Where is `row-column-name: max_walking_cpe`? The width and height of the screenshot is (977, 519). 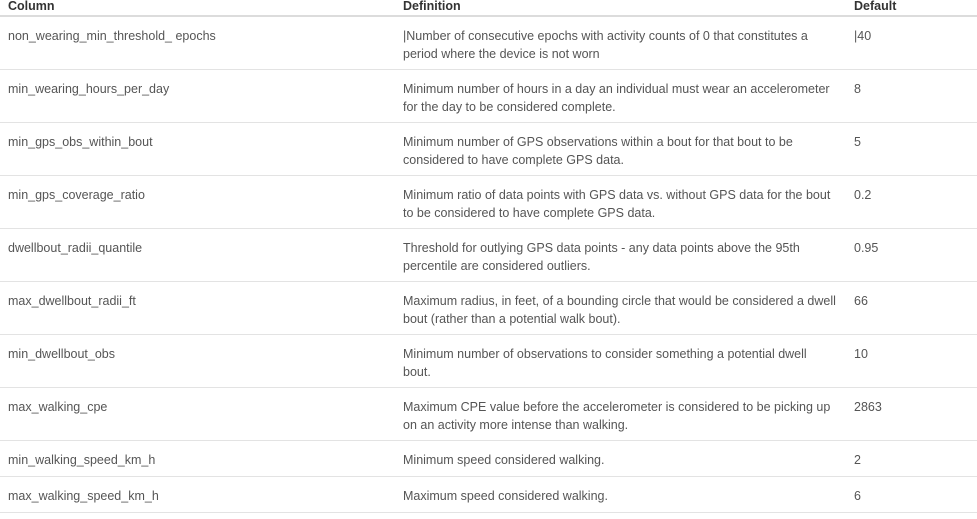 row-column-name: max_walking_cpe is located at coordinates (197, 414).